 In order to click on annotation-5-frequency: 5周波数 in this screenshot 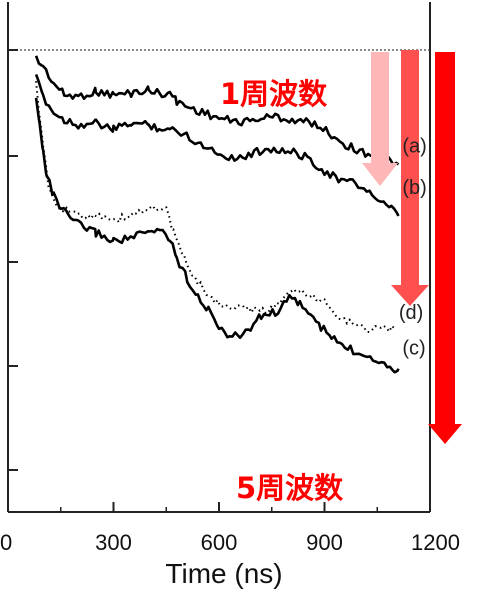, I will do `click(290, 488)`.